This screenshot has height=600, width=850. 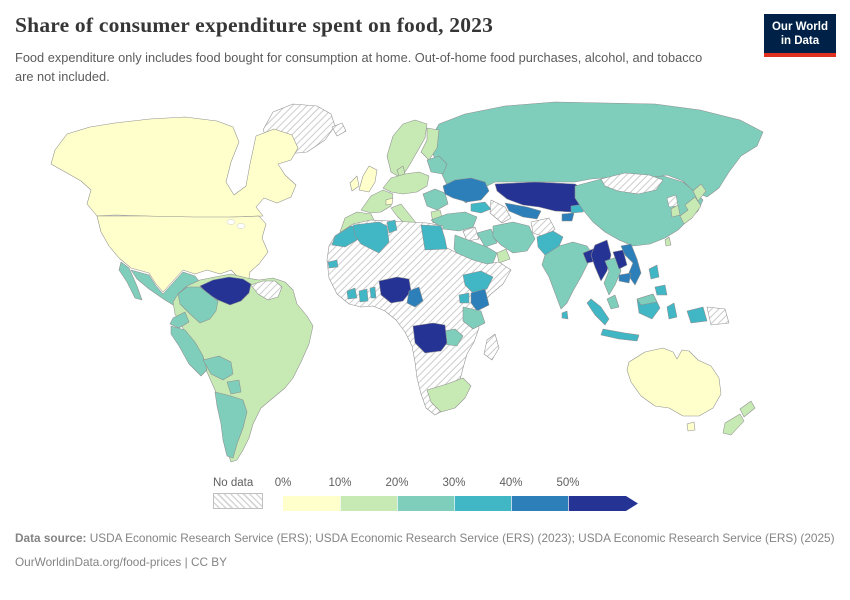 What do you see at coordinates (368, 179) in the screenshot?
I see `country-united-kingdom` at bounding box center [368, 179].